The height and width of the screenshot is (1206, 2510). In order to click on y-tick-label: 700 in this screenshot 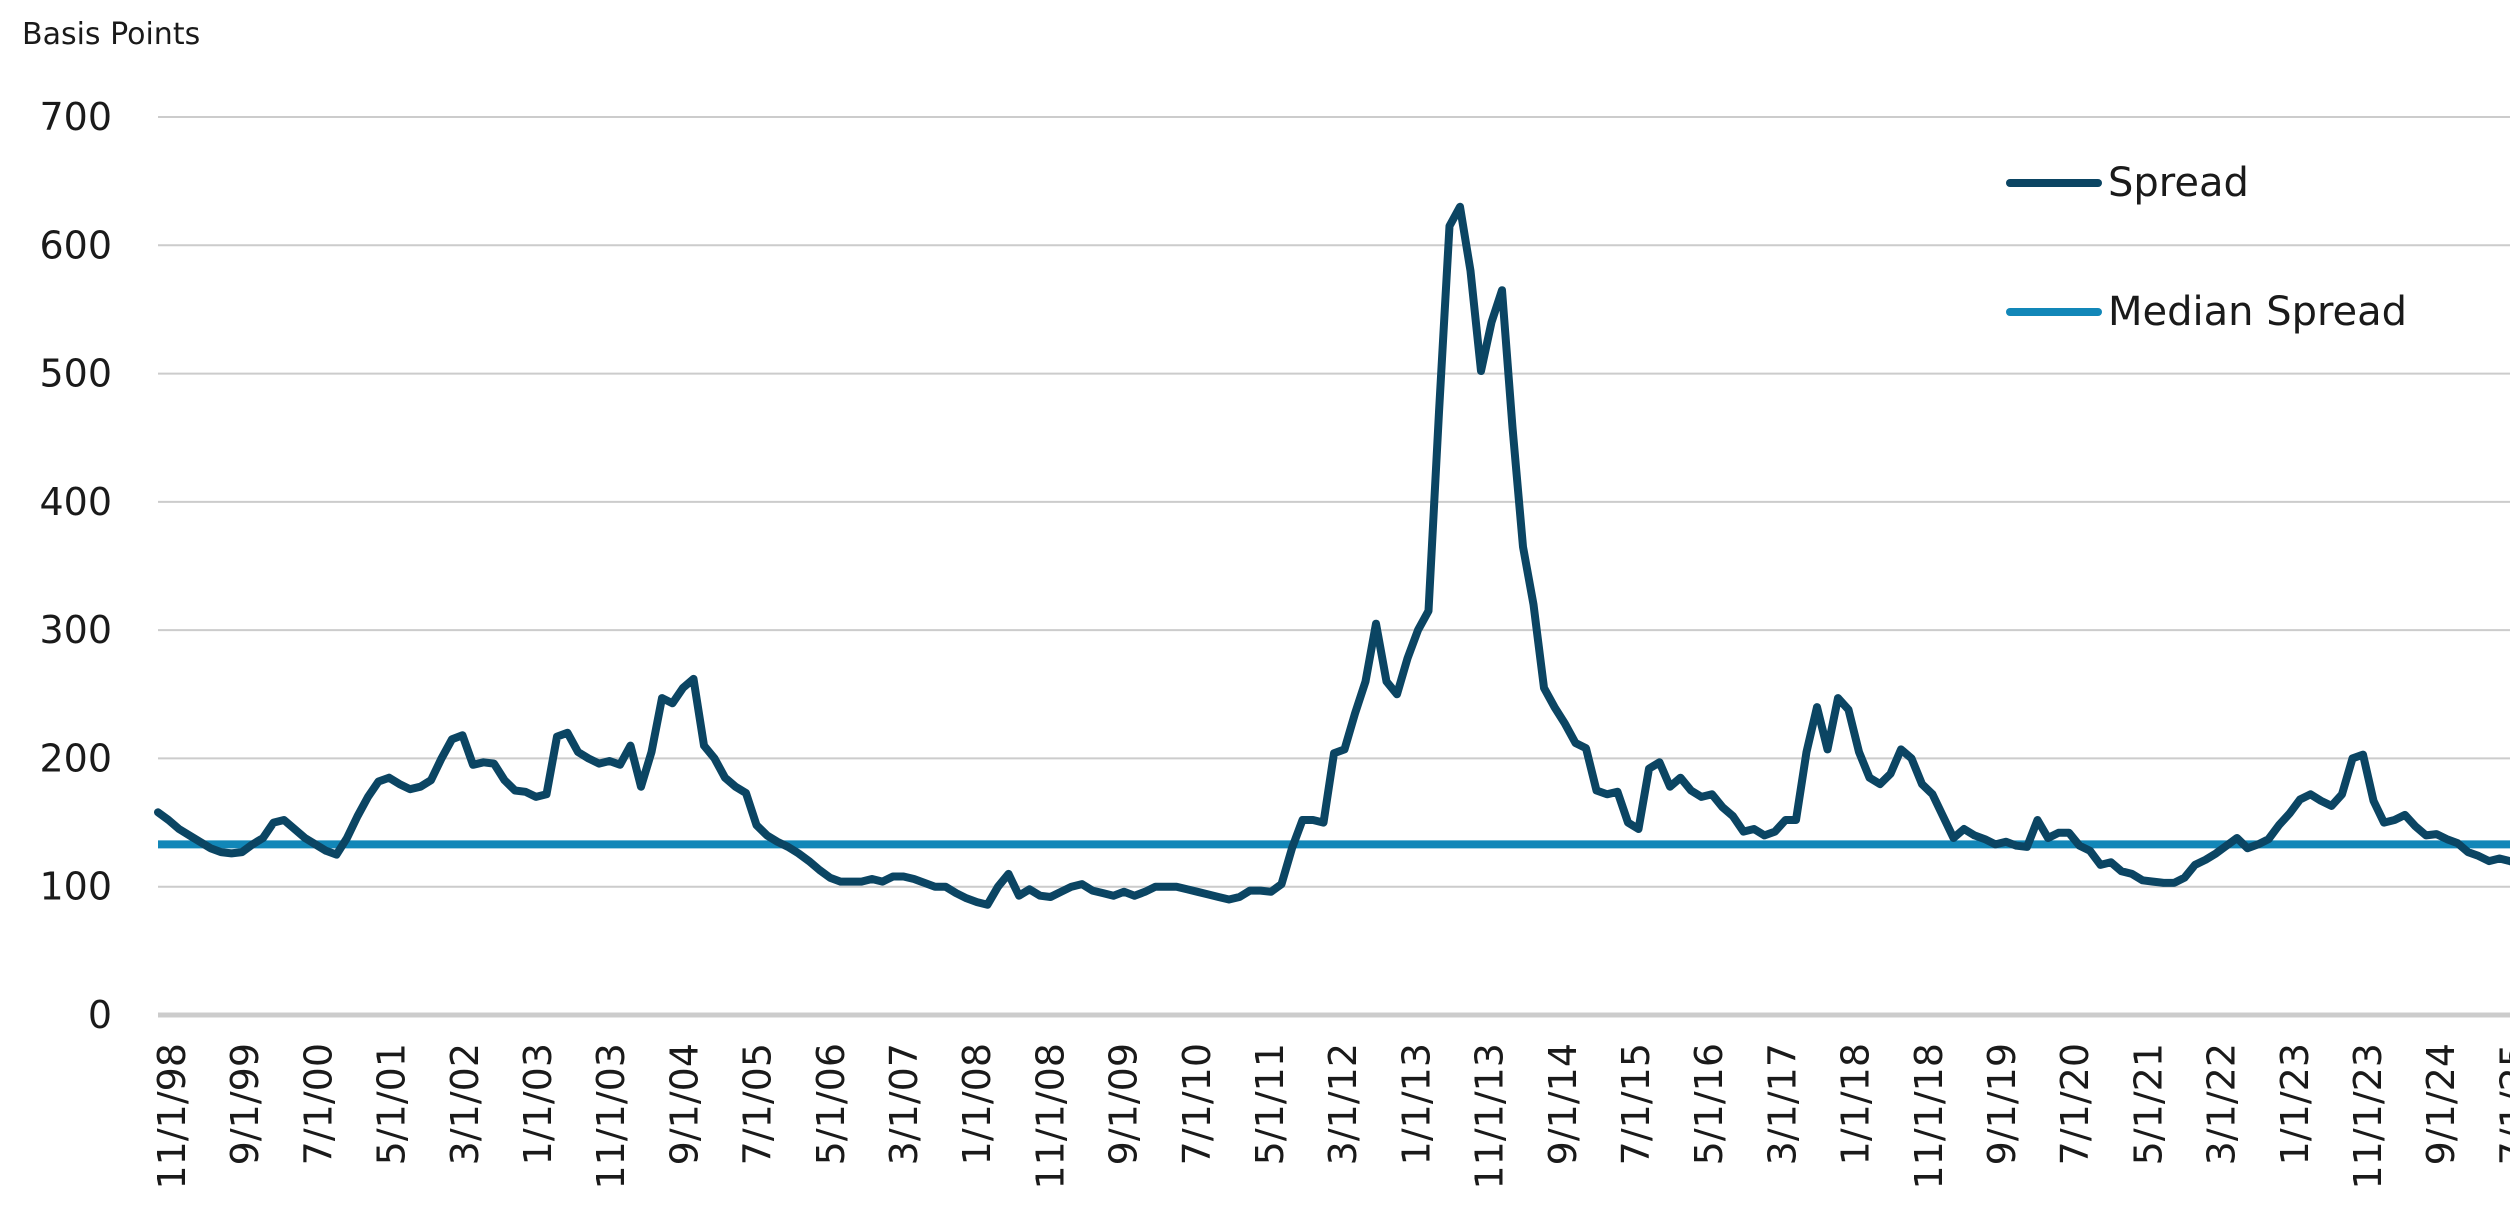, I will do `click(75, 117)`.